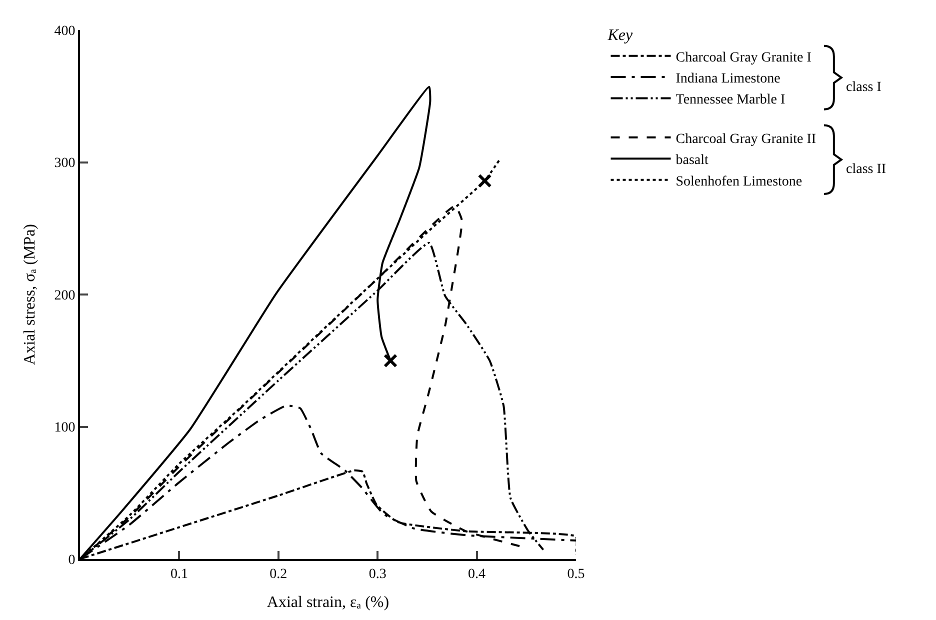 Image resolution: width=936 pixels, height=620 pixels. Describe the element at coordinates (864, 87) in the screenshot. I see `text: class I` at that location.